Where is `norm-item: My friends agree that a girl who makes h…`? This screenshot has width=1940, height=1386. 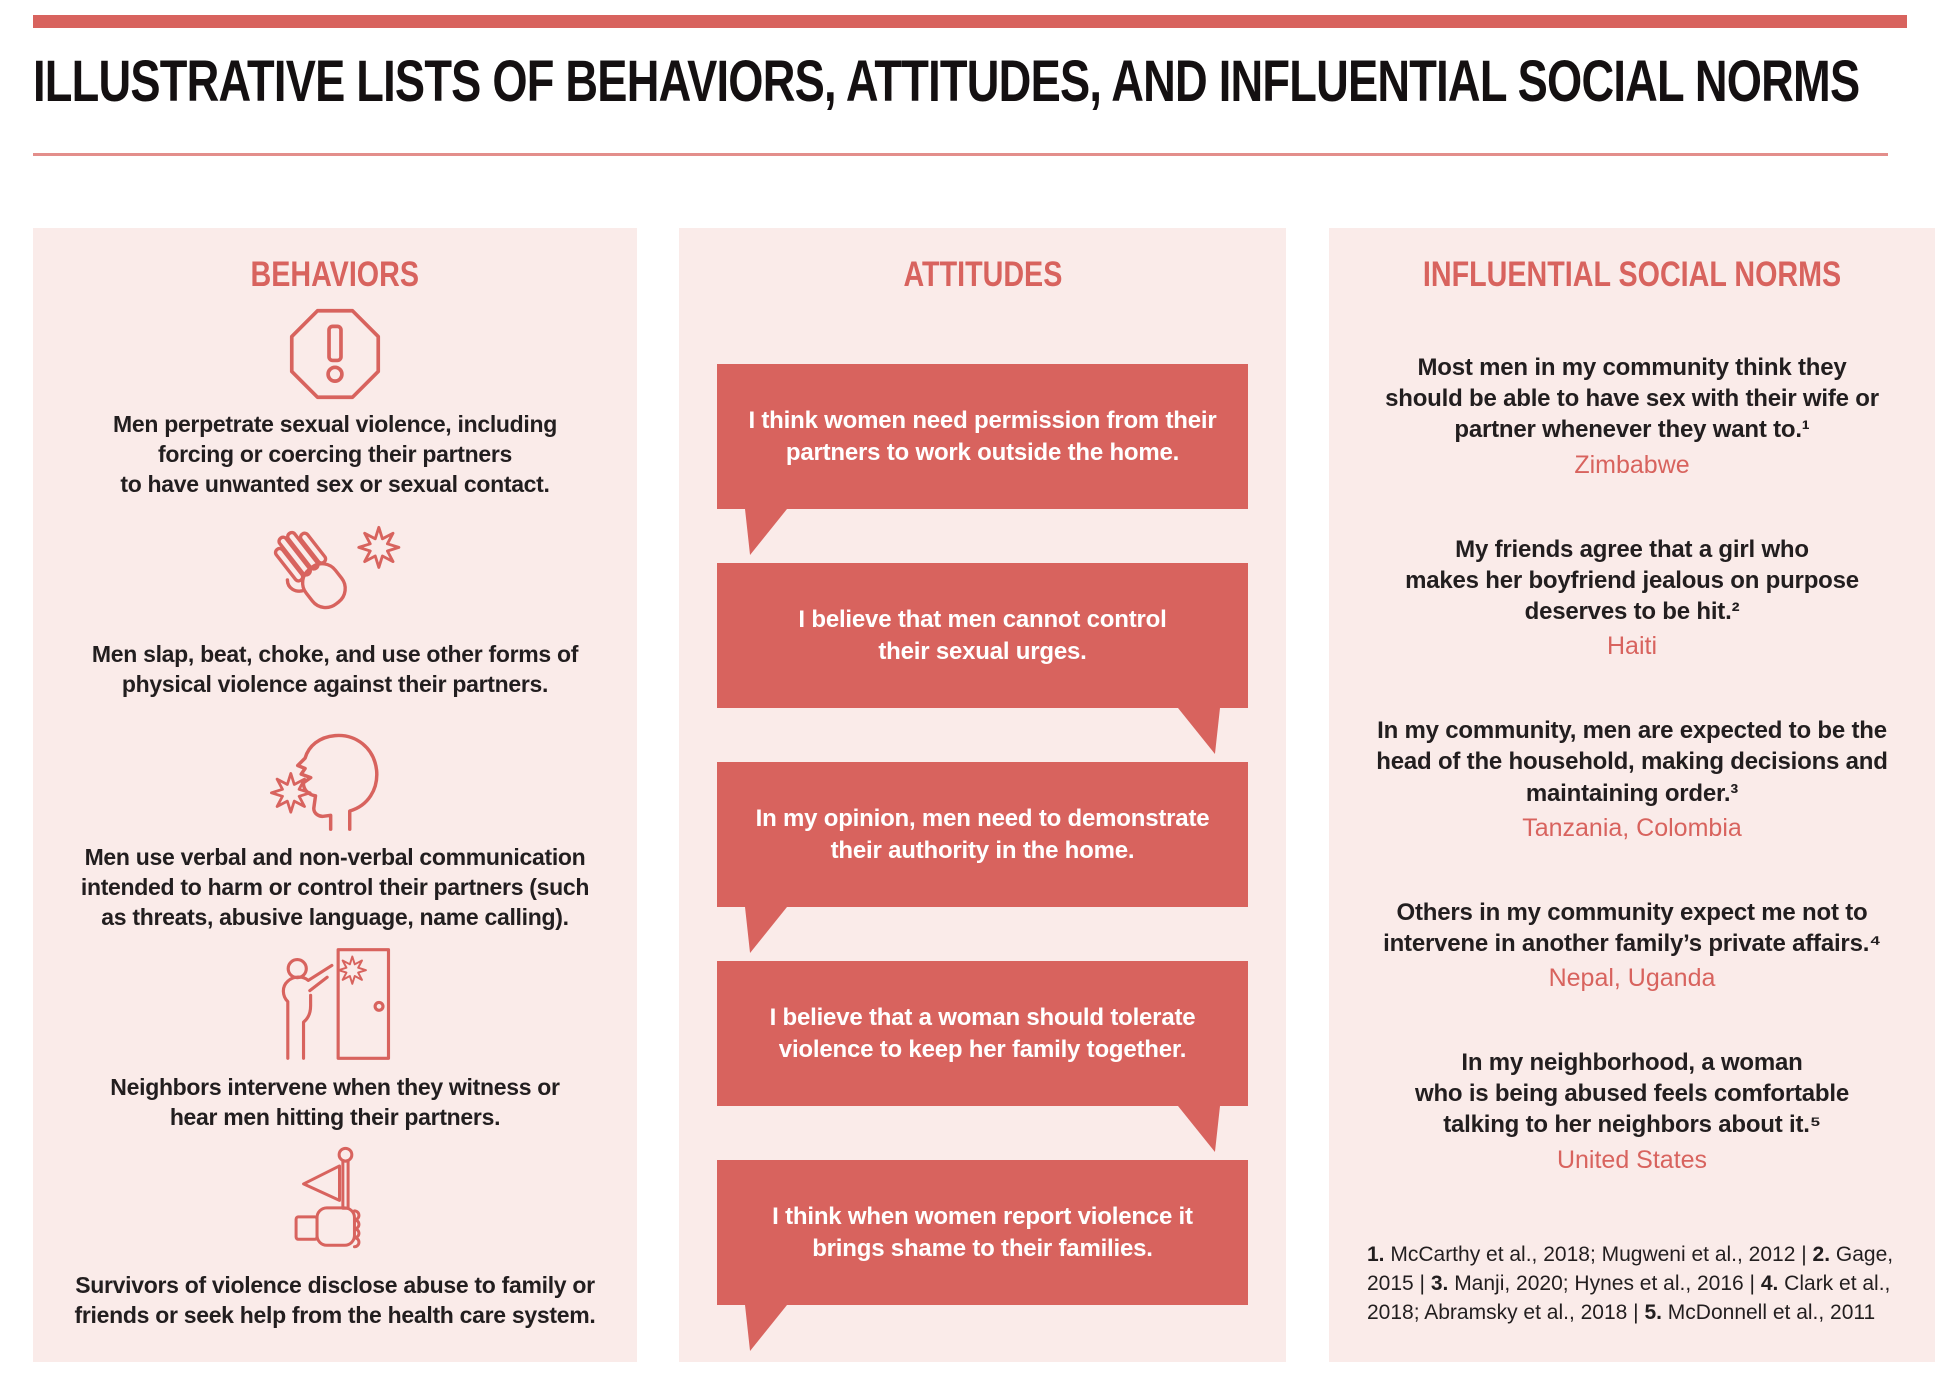 norm-item: My friends agree that a girl who makes h… is located at coordinates (1632, 598).